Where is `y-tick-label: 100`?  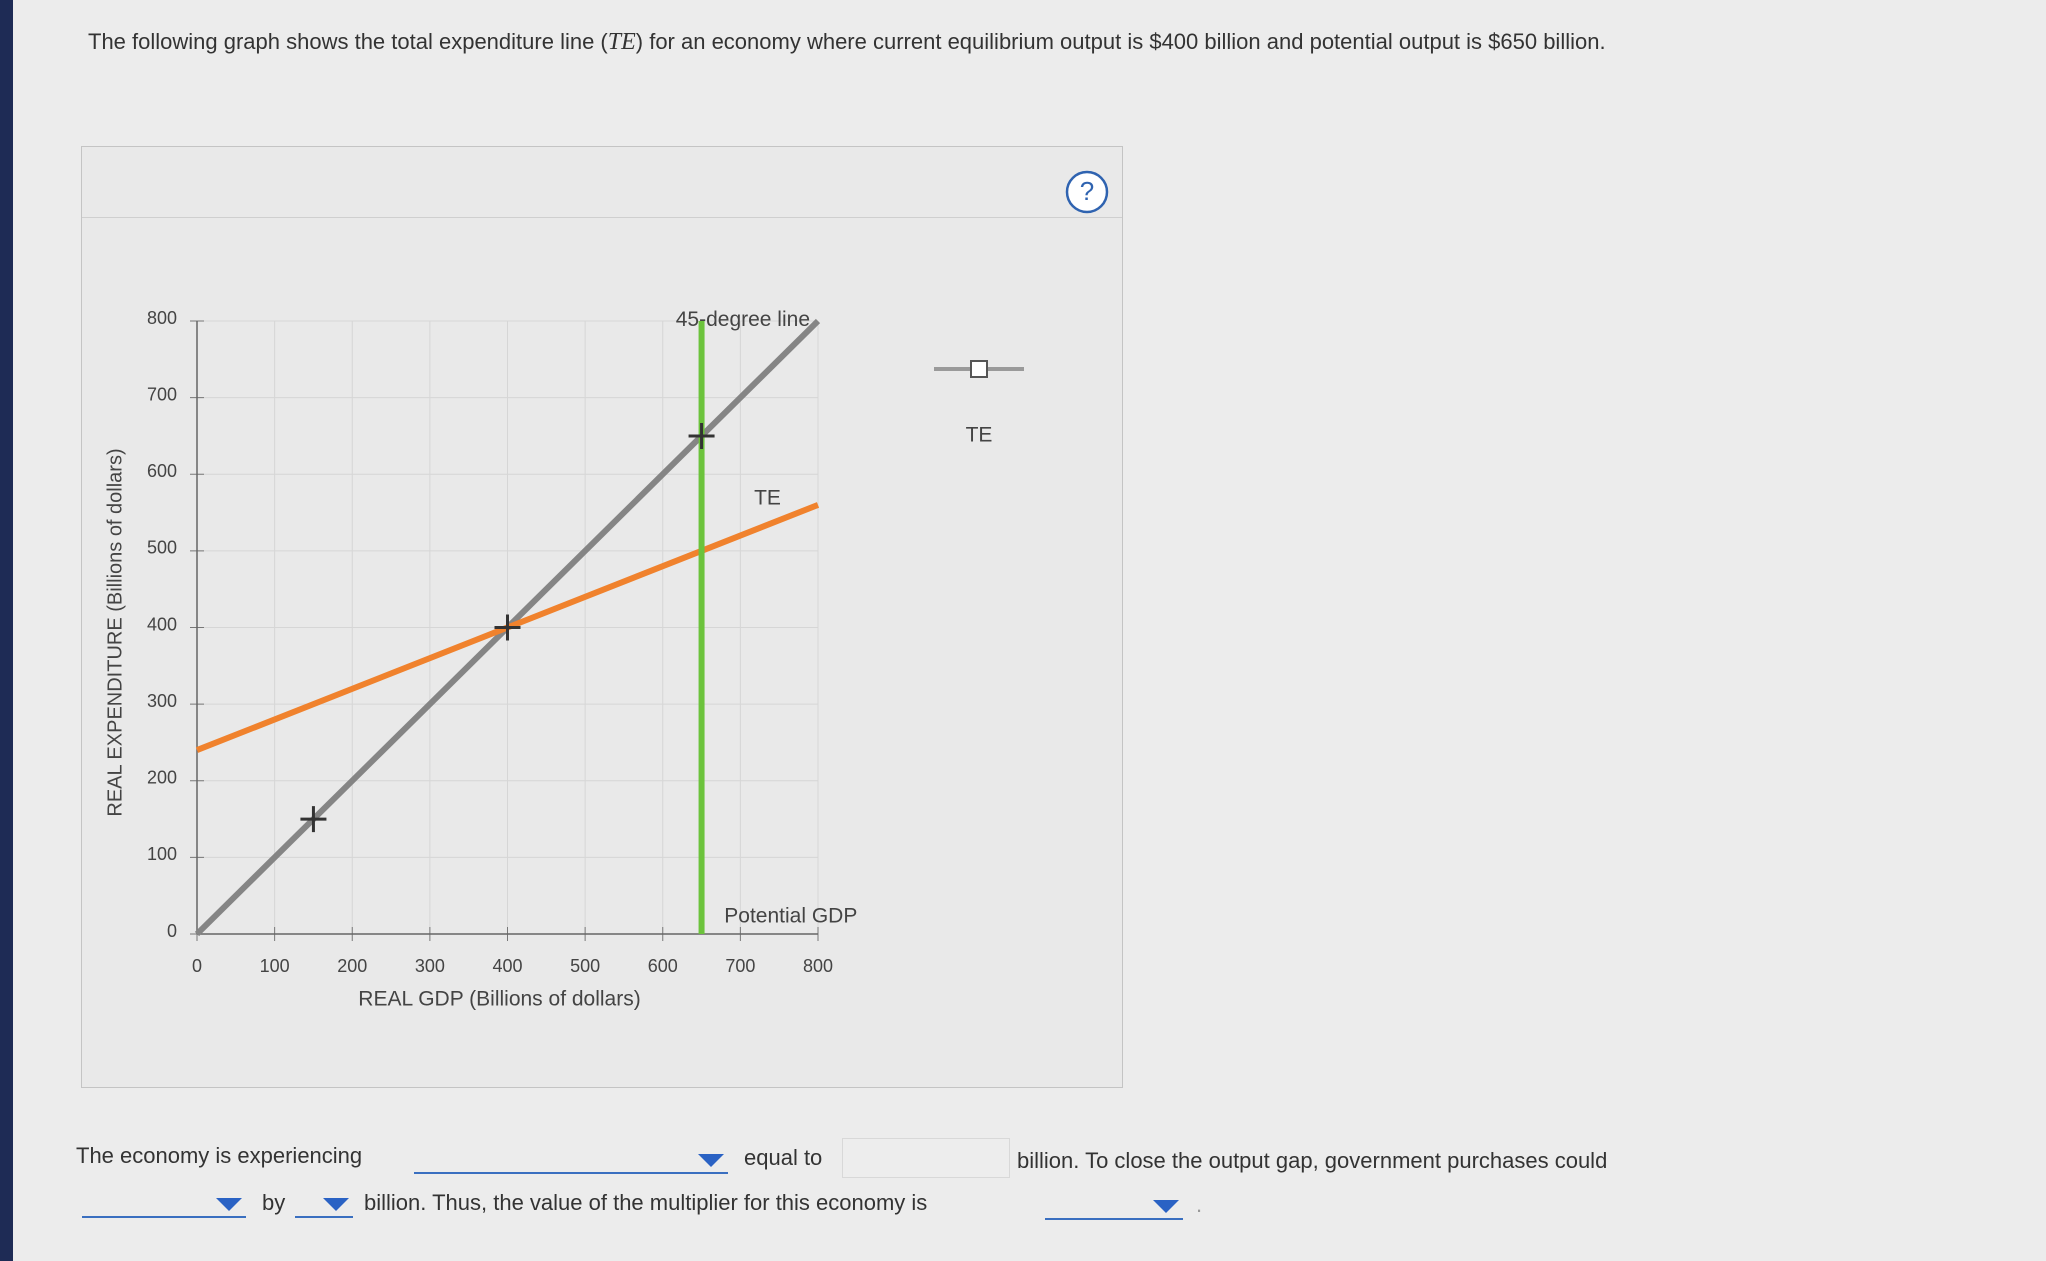
y-tick-label: 100 is located at coordinates (162, 854).